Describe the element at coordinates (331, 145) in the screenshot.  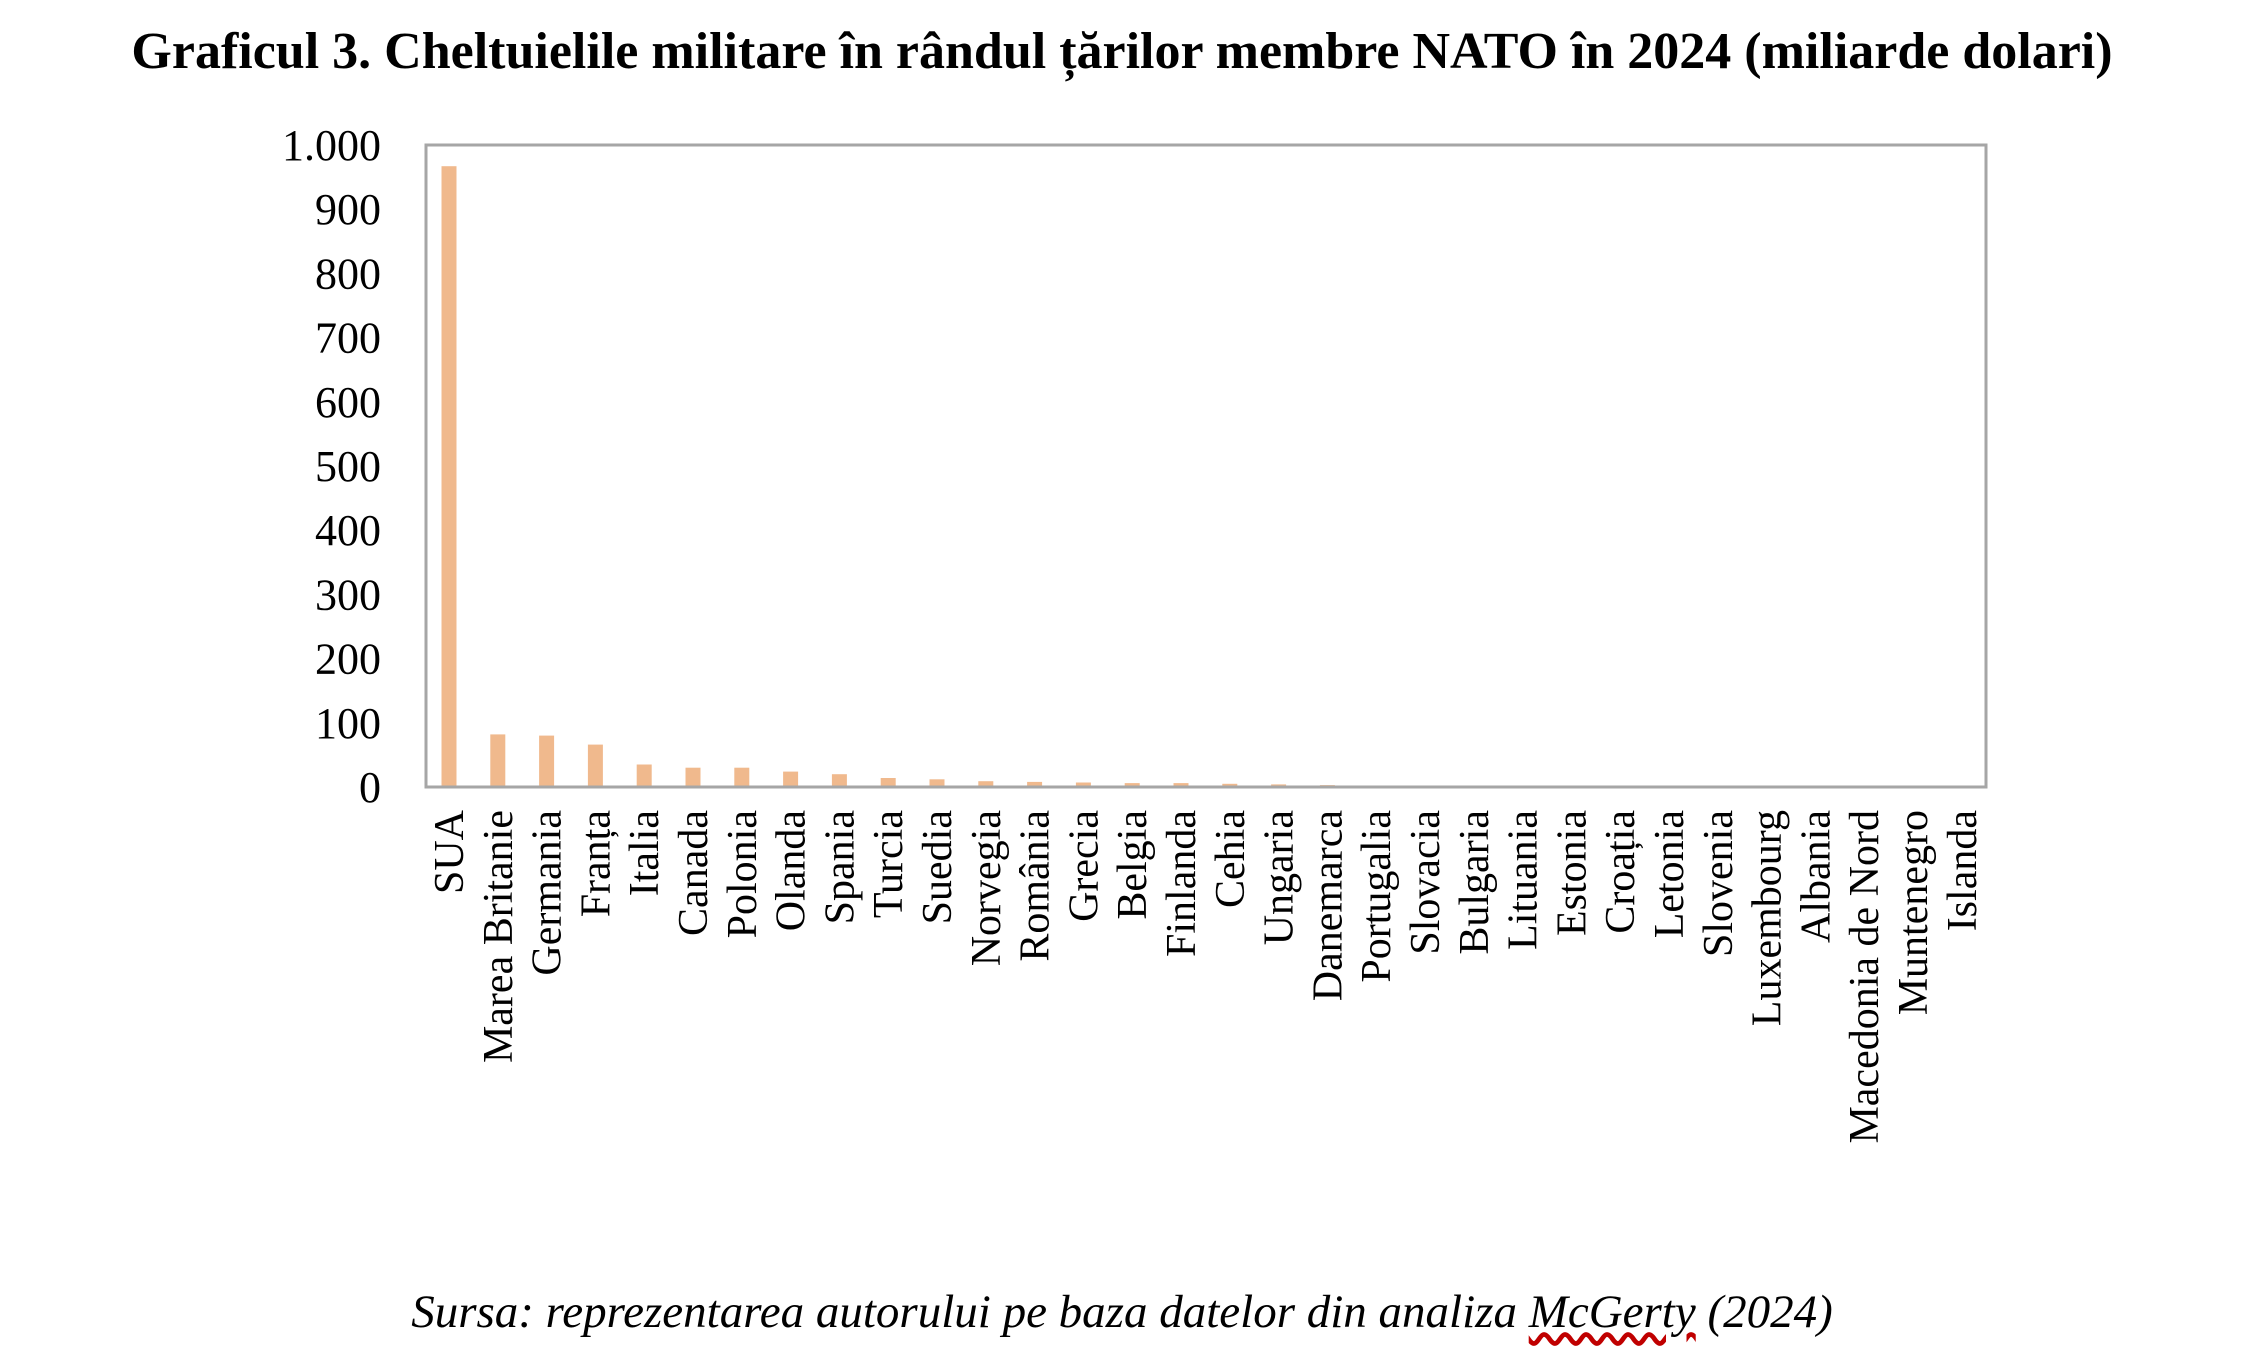
I see `y-tick-label: 1.000` at that location.